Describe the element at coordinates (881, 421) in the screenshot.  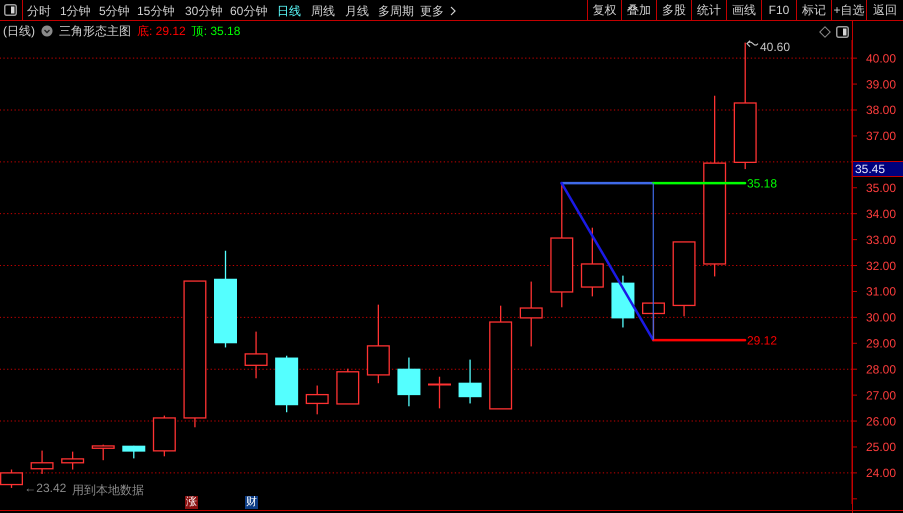
I see `y-tick-label: 26.00` at that location.